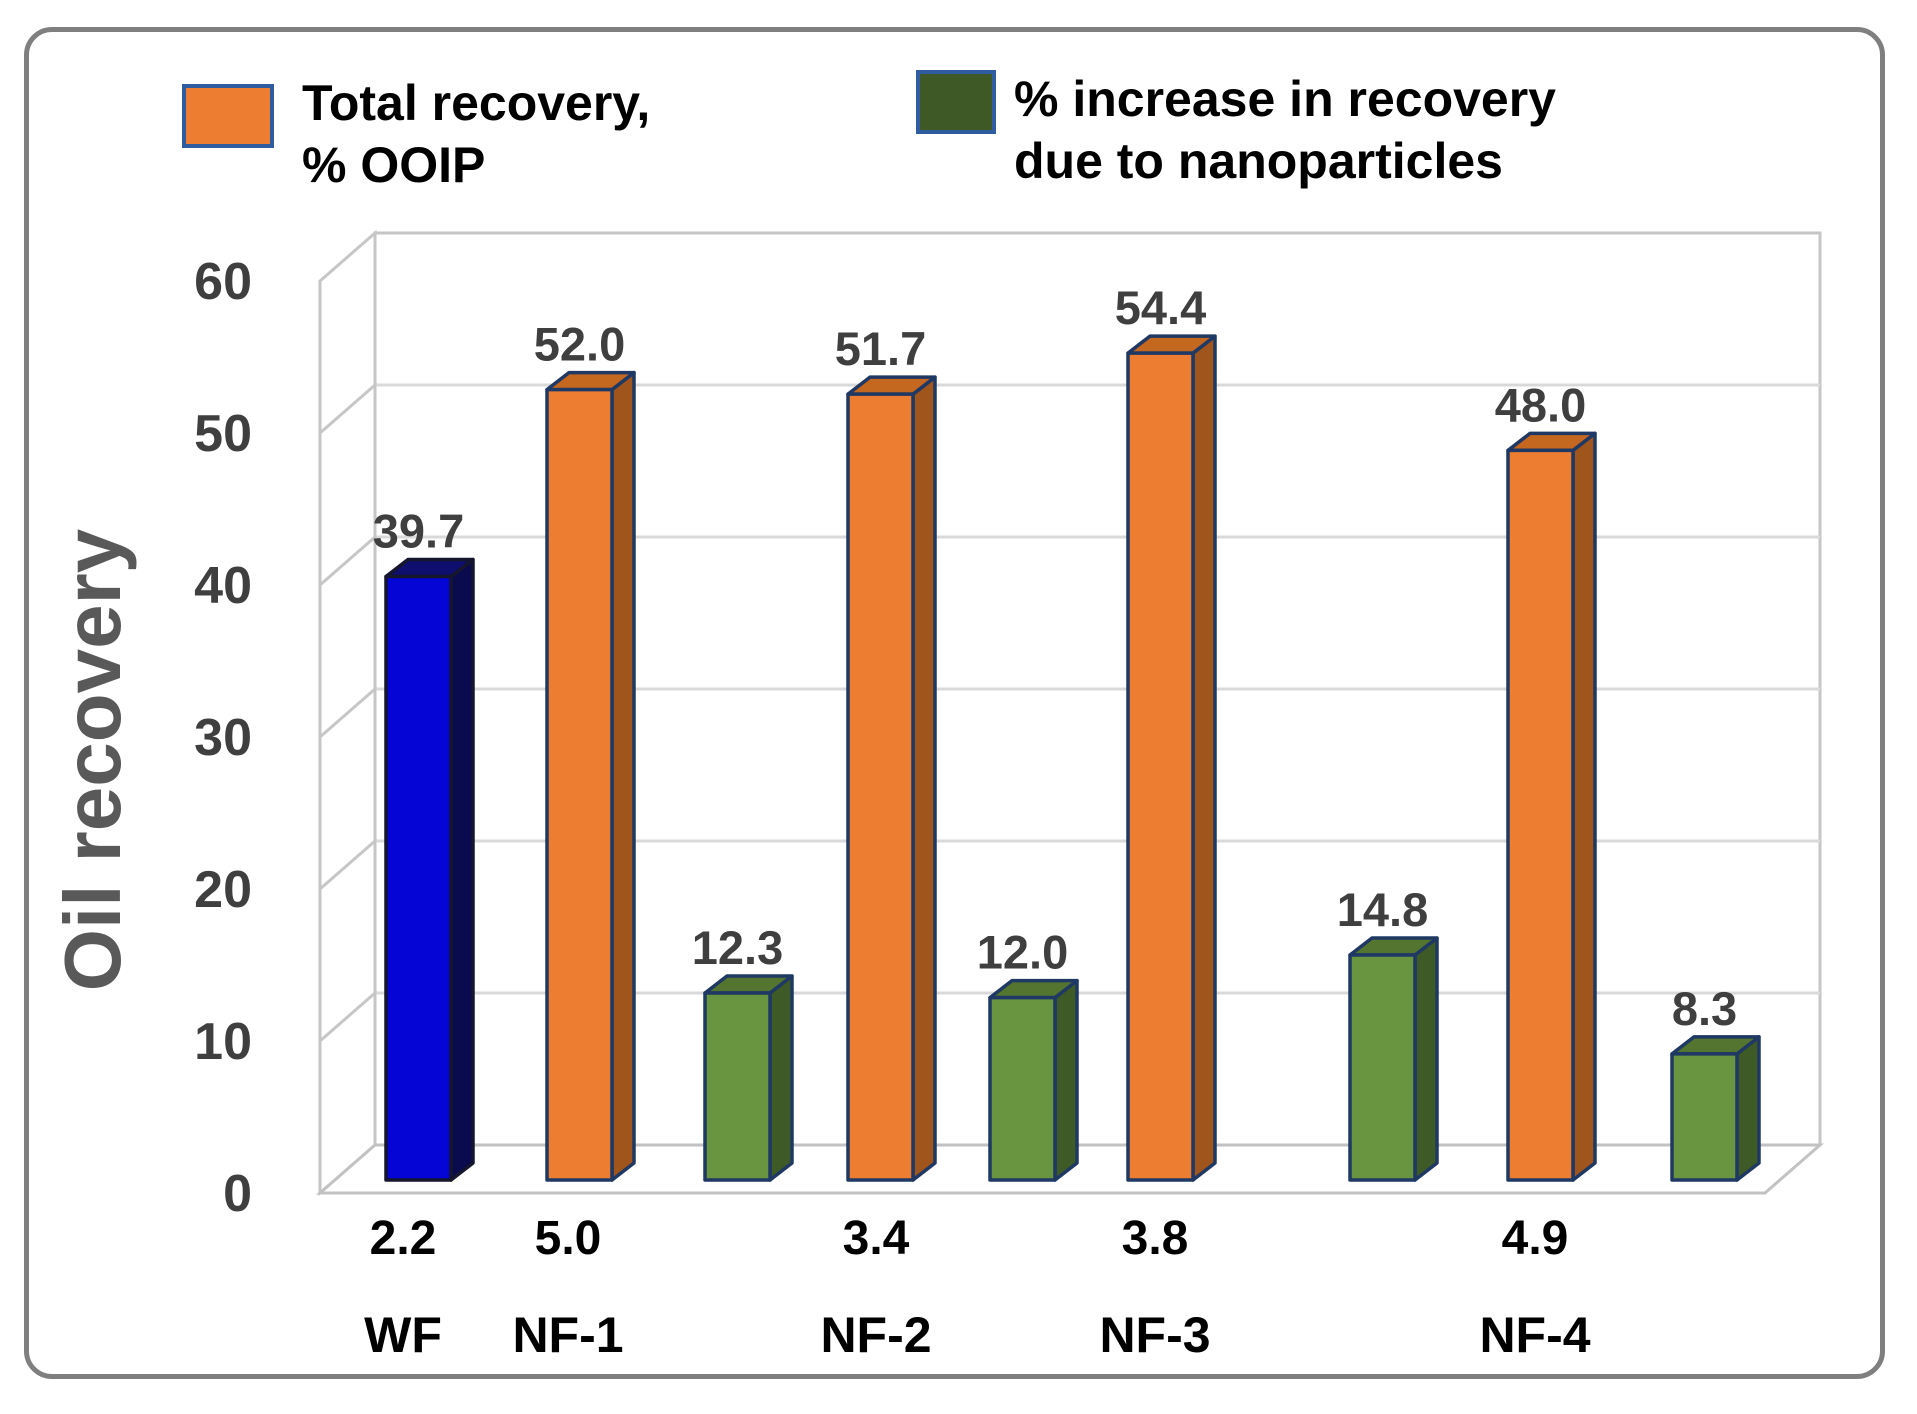 The width and height of the screenshot is (1917, 1414). What do you see at coordinates (579, 344) in the screenshot?
I see `bar-value-label-NF-1-0: 52.0` at bounding box center [579, 344].